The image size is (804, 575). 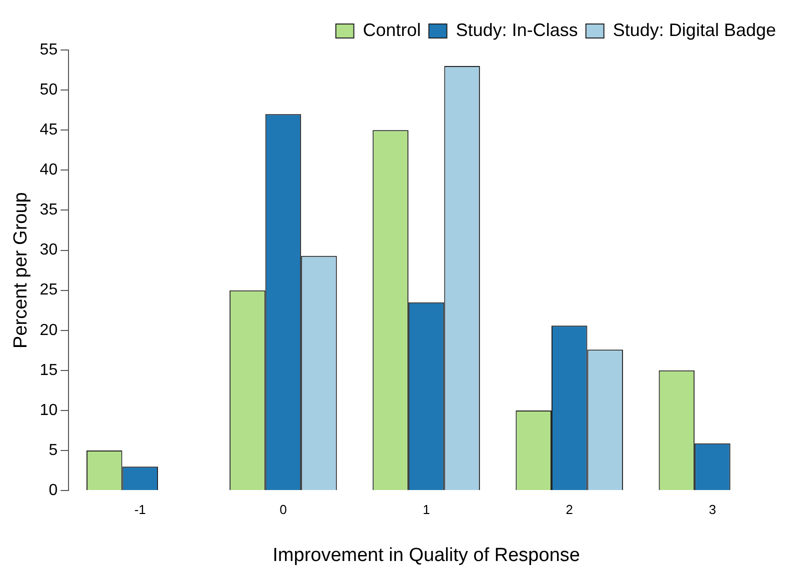 I want to click on y-tick-label: 10, so click(x=49, y=410).